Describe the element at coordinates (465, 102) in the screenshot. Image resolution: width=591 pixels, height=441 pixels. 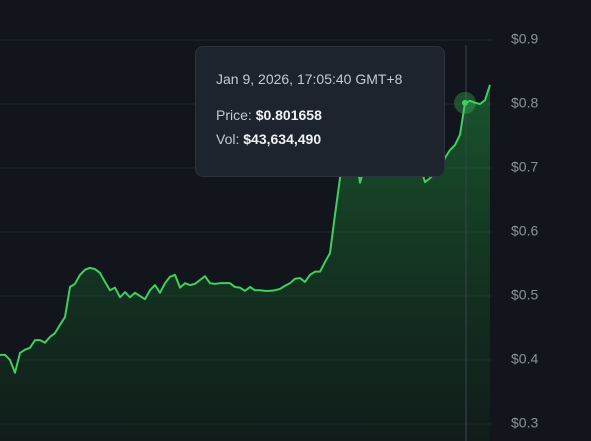
I see `hover-point` at that location.